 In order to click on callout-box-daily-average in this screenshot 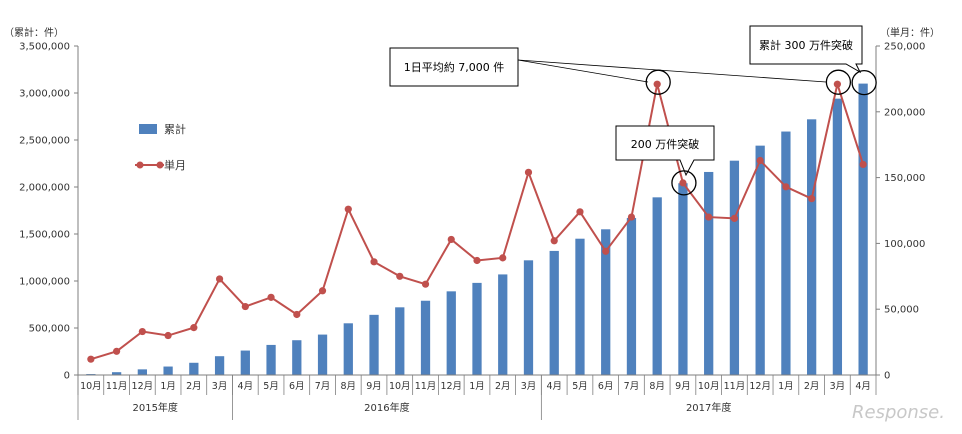, I will do `click(454, 67)`.